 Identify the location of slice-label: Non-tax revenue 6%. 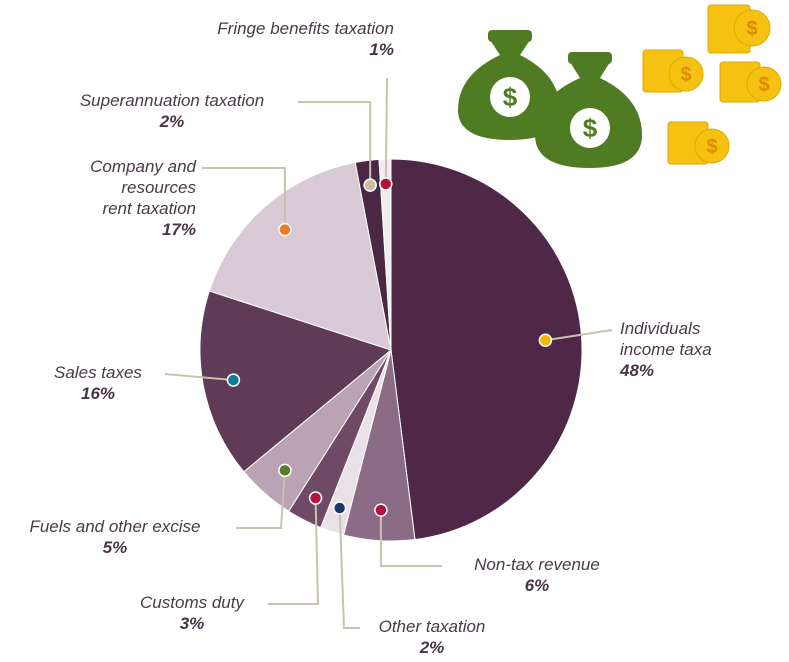
(537, 575).